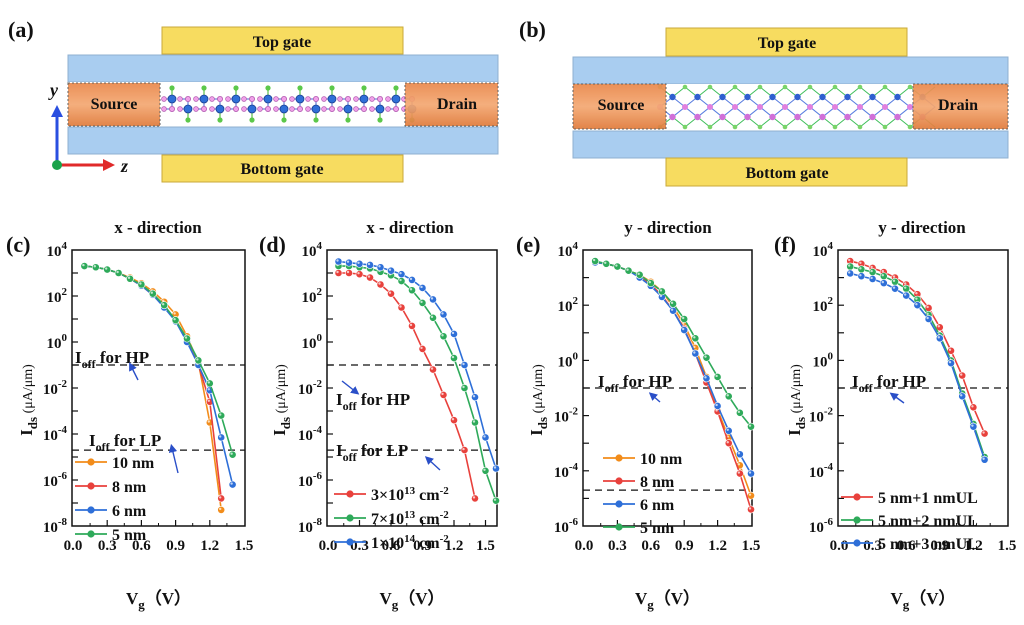 This screenshot has height=625, width=1024. I want to click on legend-label: 10 nm, so click(661, 459).